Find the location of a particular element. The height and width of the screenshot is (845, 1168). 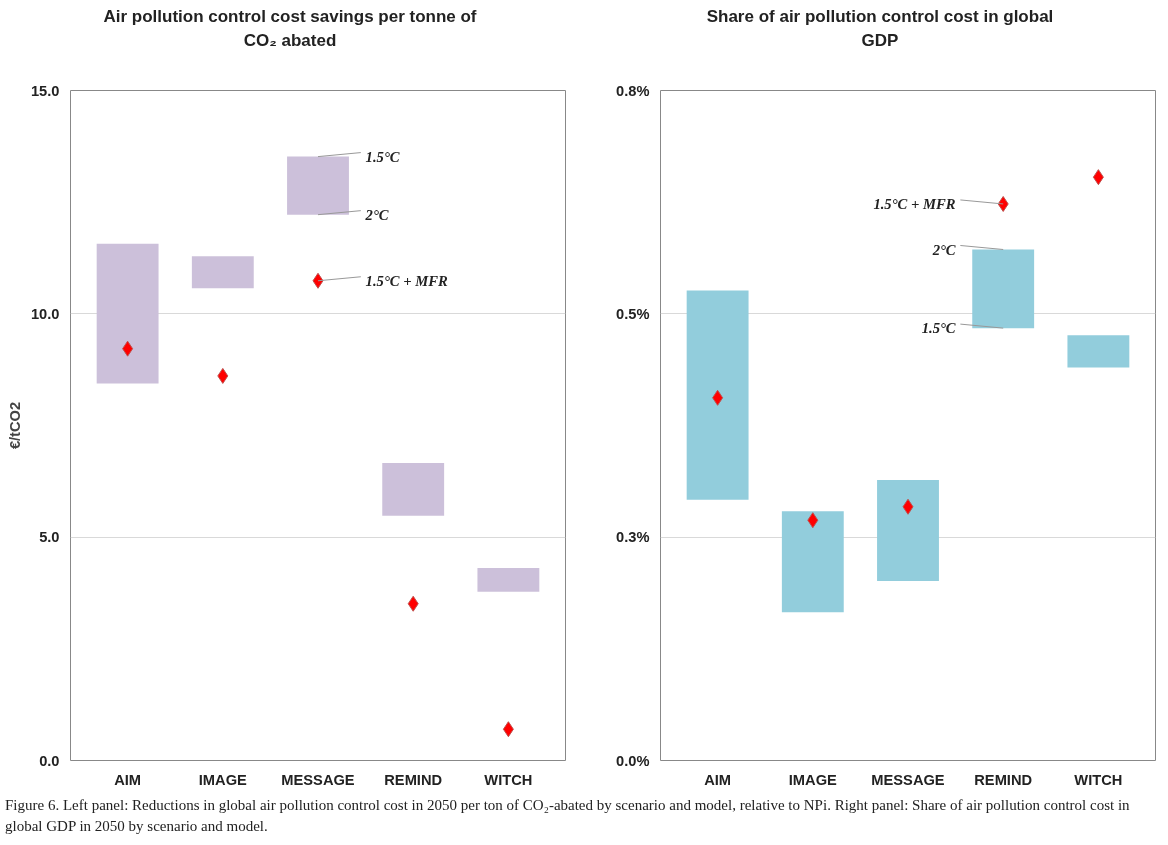

chart-title: Share of air pollution control cost in global GDP is located at coordinates (880, 29).